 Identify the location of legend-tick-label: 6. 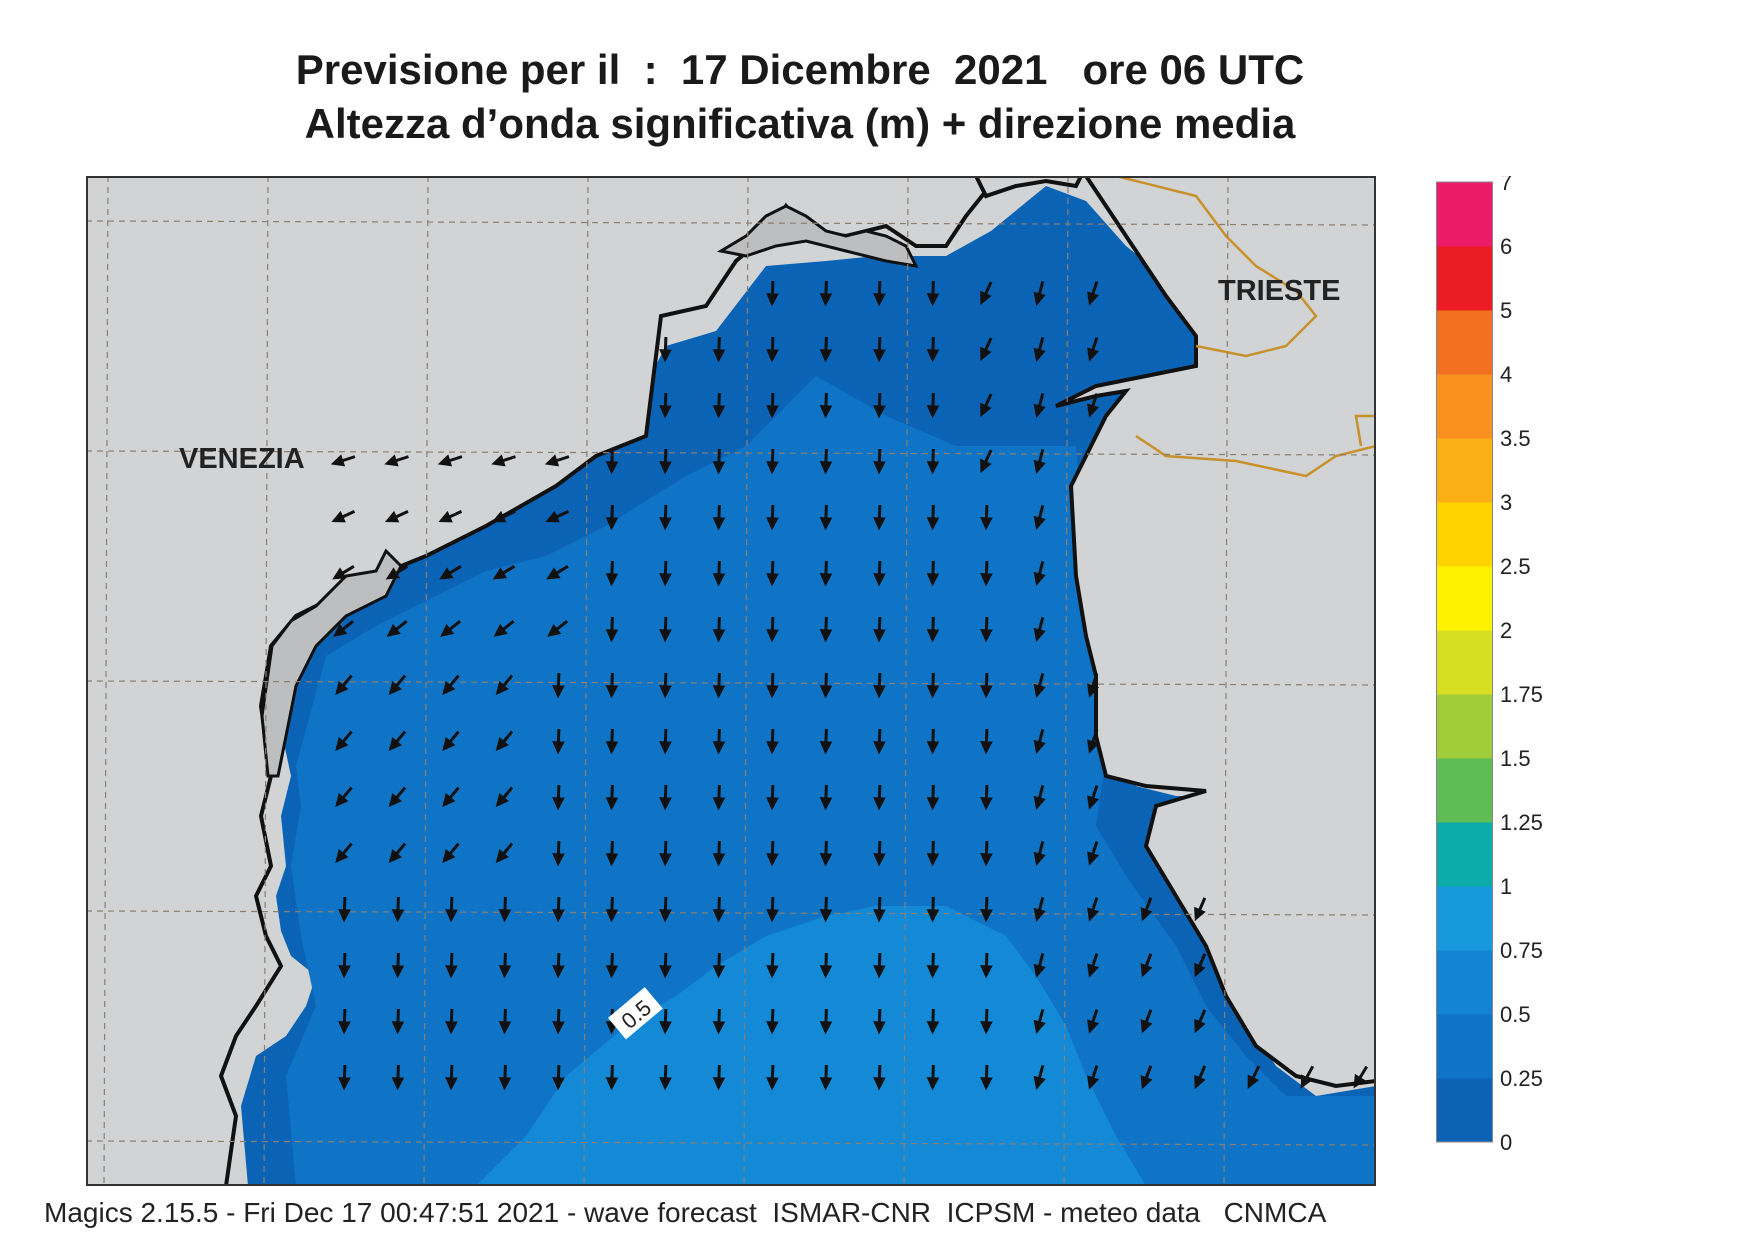
(1506, 246).